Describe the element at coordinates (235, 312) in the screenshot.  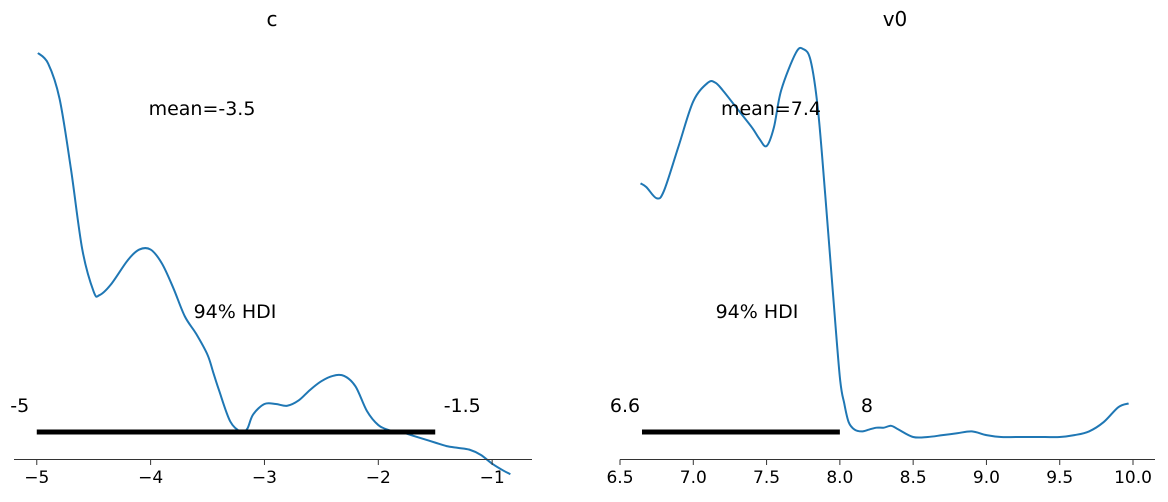
I see `hdi-label-c: 94% HDI` at that location.